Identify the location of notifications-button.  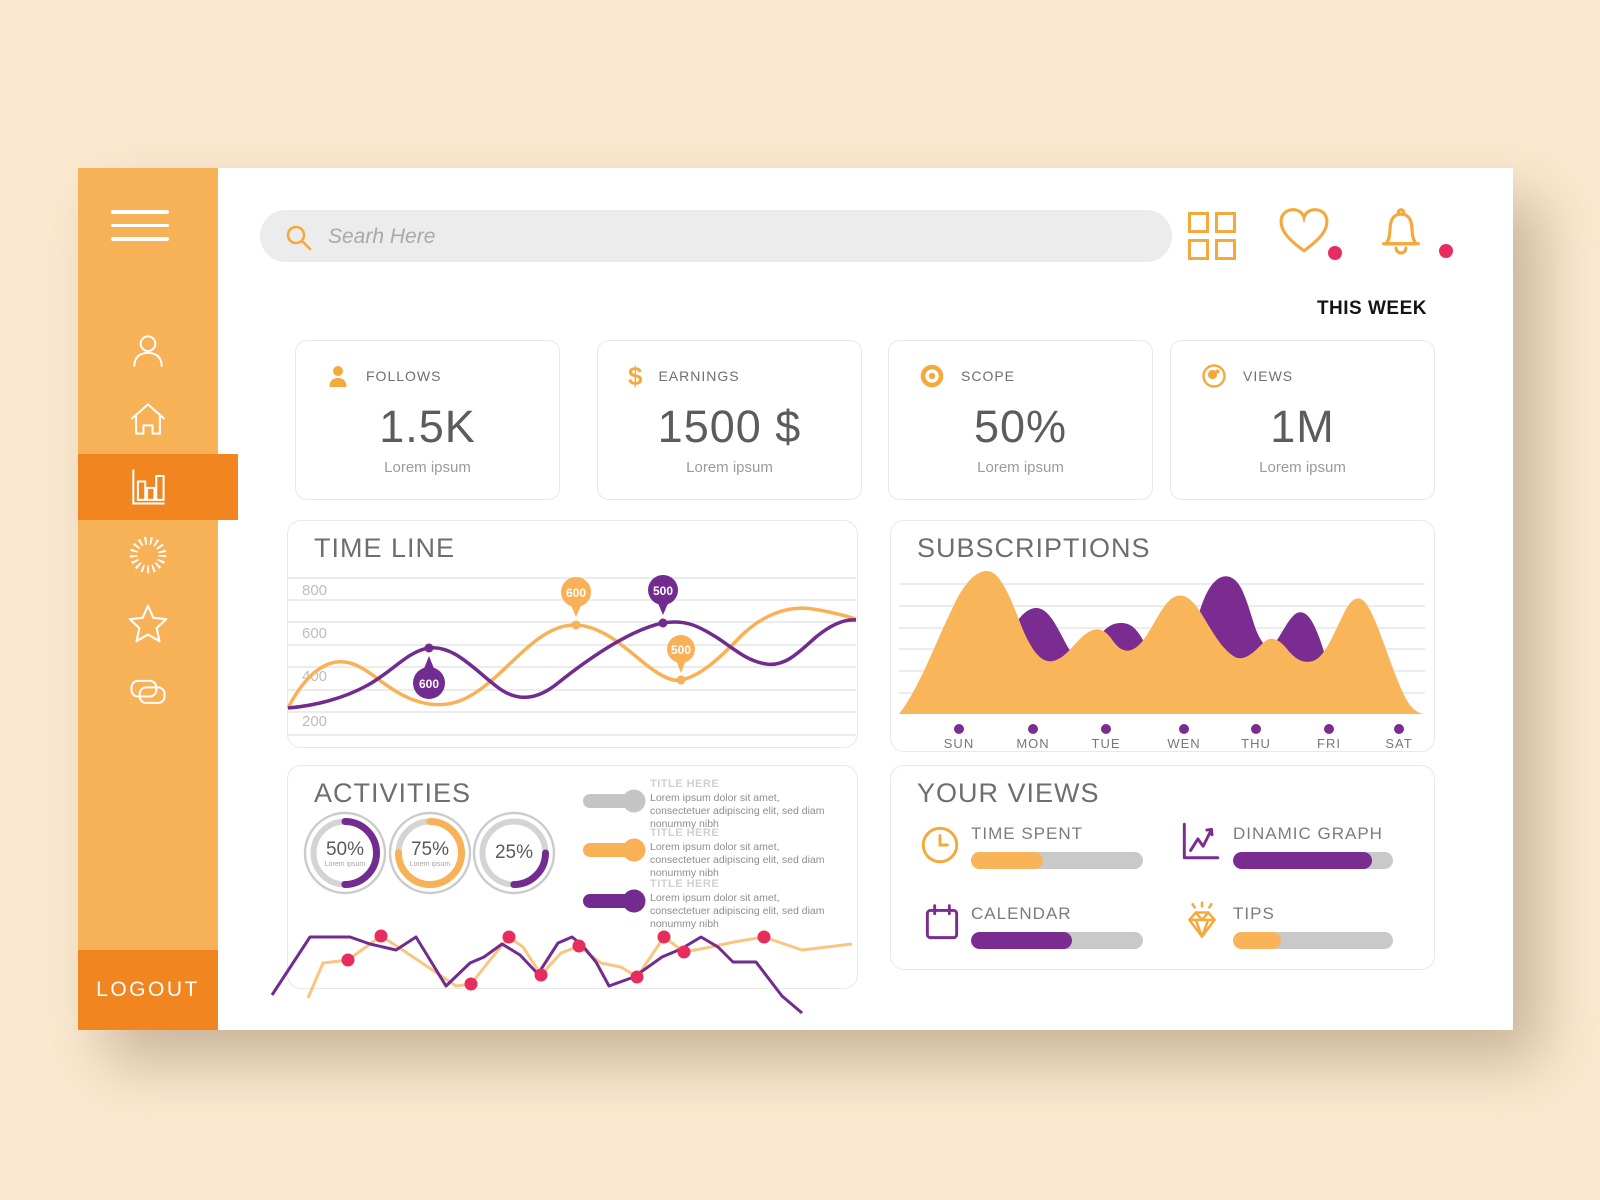
(1415, 236).